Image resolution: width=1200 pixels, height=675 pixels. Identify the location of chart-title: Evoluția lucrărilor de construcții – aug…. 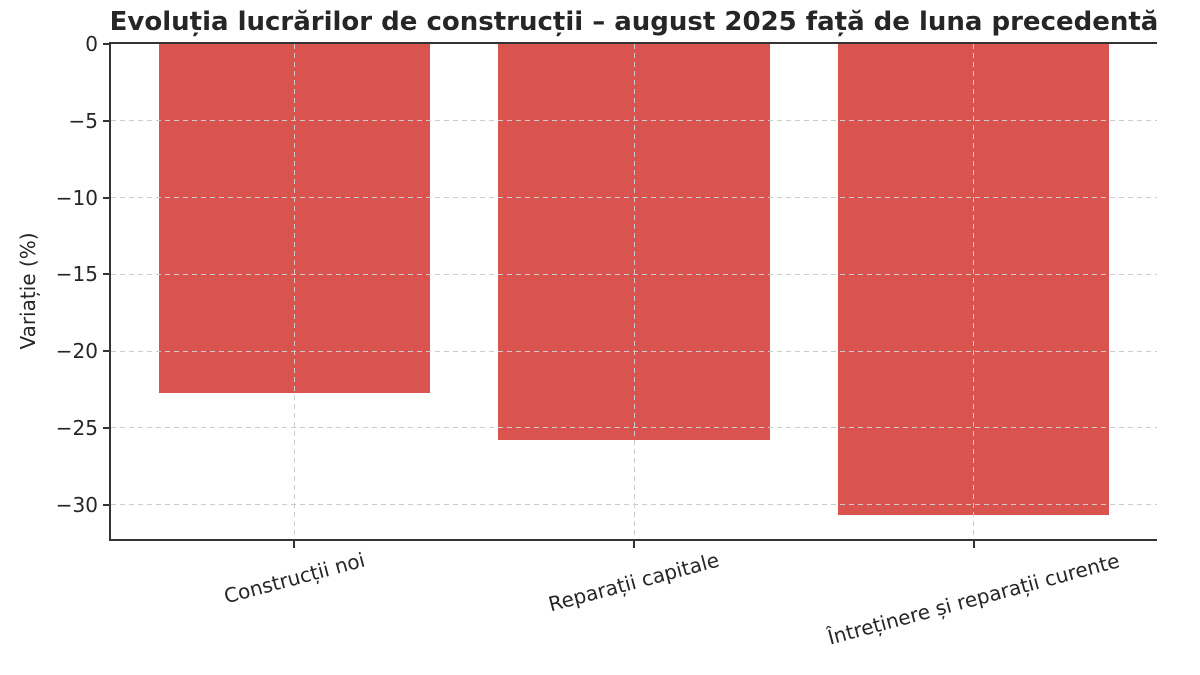
(634, 22).